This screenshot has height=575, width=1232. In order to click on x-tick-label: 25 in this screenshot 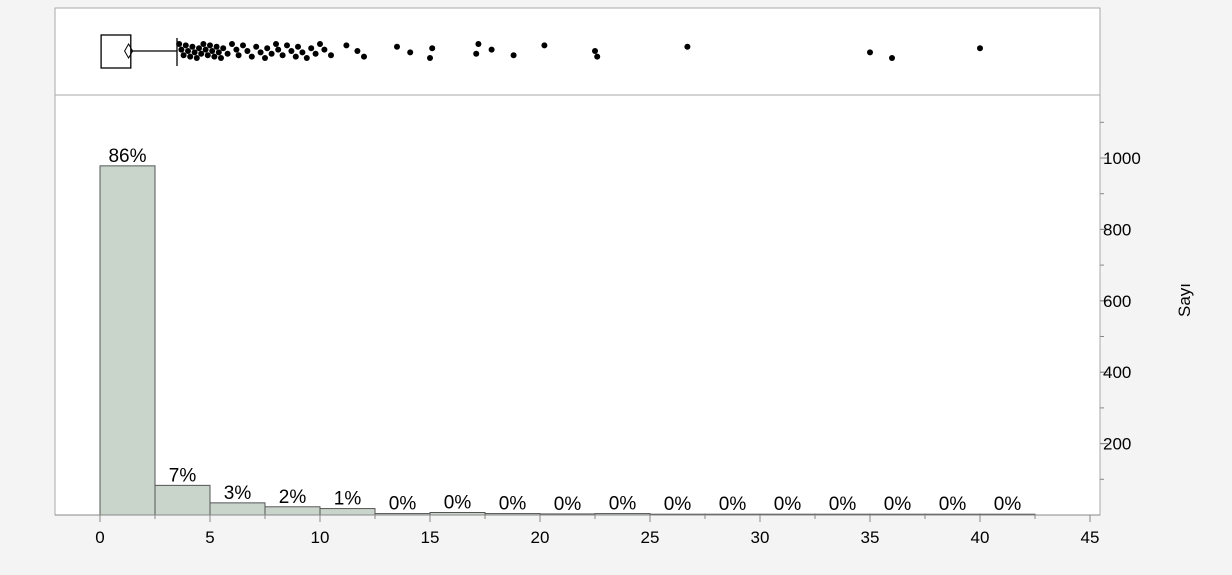, I will do `click(650, 537)`.